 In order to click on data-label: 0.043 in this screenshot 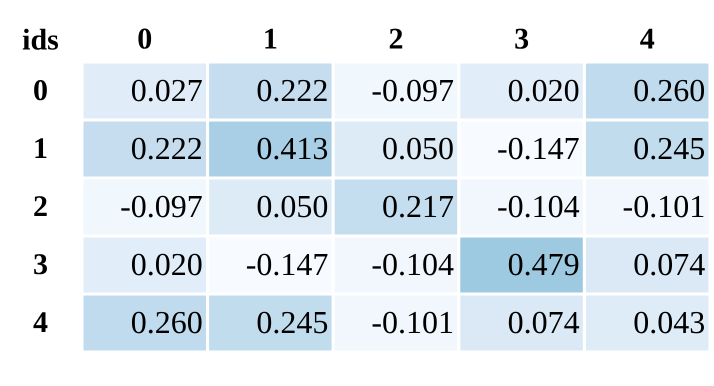, I will do `click(669, 322)`.